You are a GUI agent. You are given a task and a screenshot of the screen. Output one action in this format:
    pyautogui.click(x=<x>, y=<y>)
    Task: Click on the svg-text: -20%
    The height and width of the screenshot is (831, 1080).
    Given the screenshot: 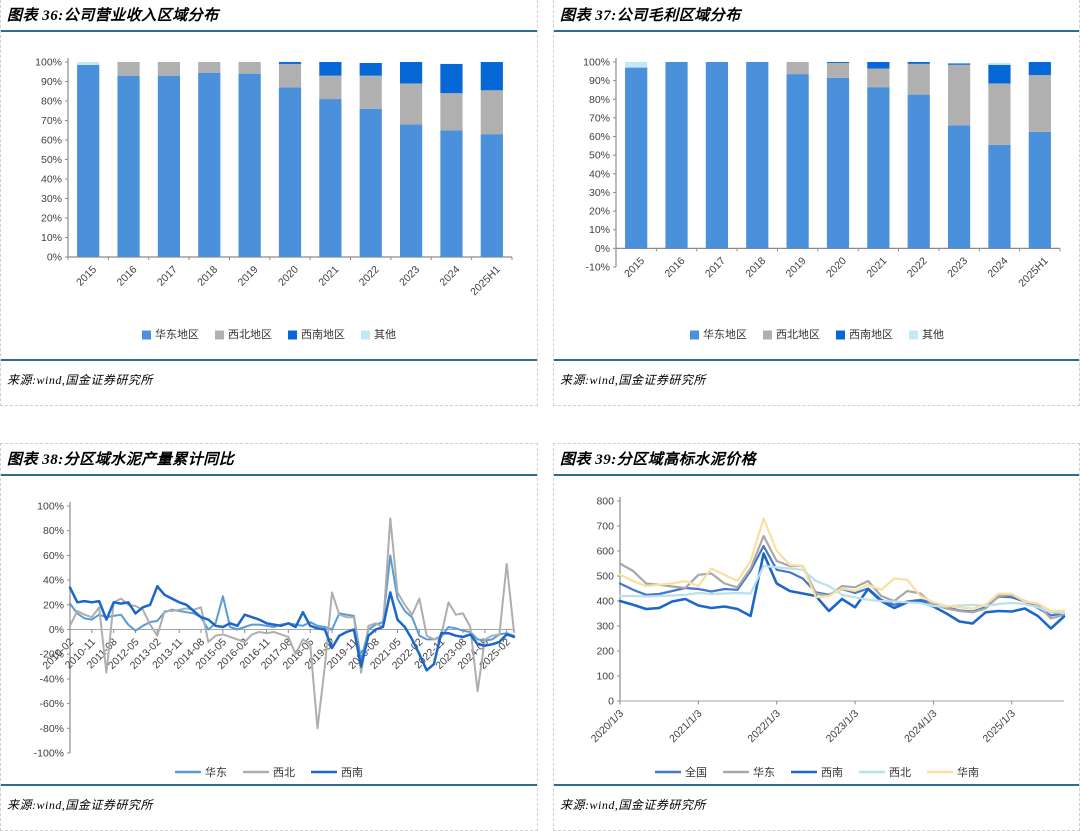 What is the action you would take?
    pyautogui.click(x=51, y=655)
    